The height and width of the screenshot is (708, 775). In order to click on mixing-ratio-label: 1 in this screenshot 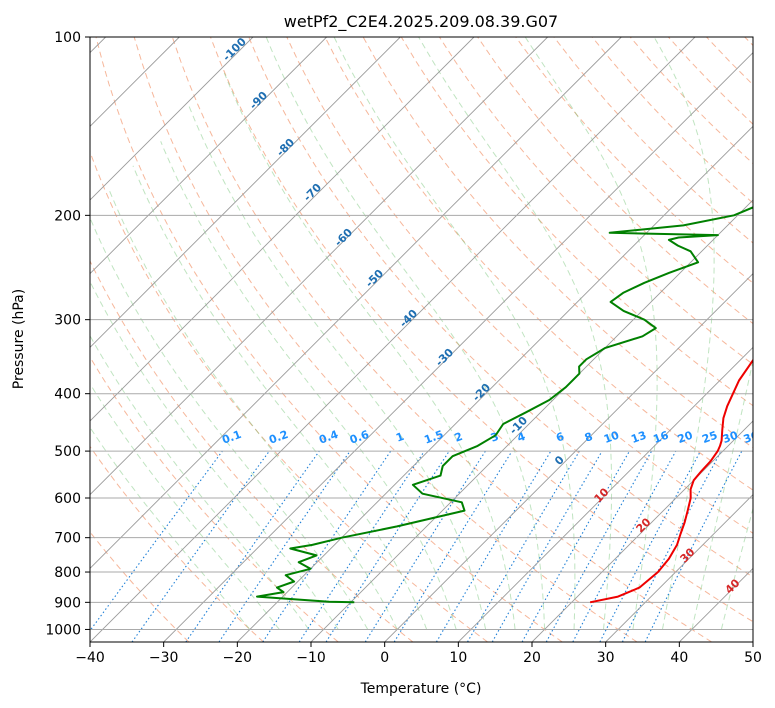, I will do `click(400, 437)`.